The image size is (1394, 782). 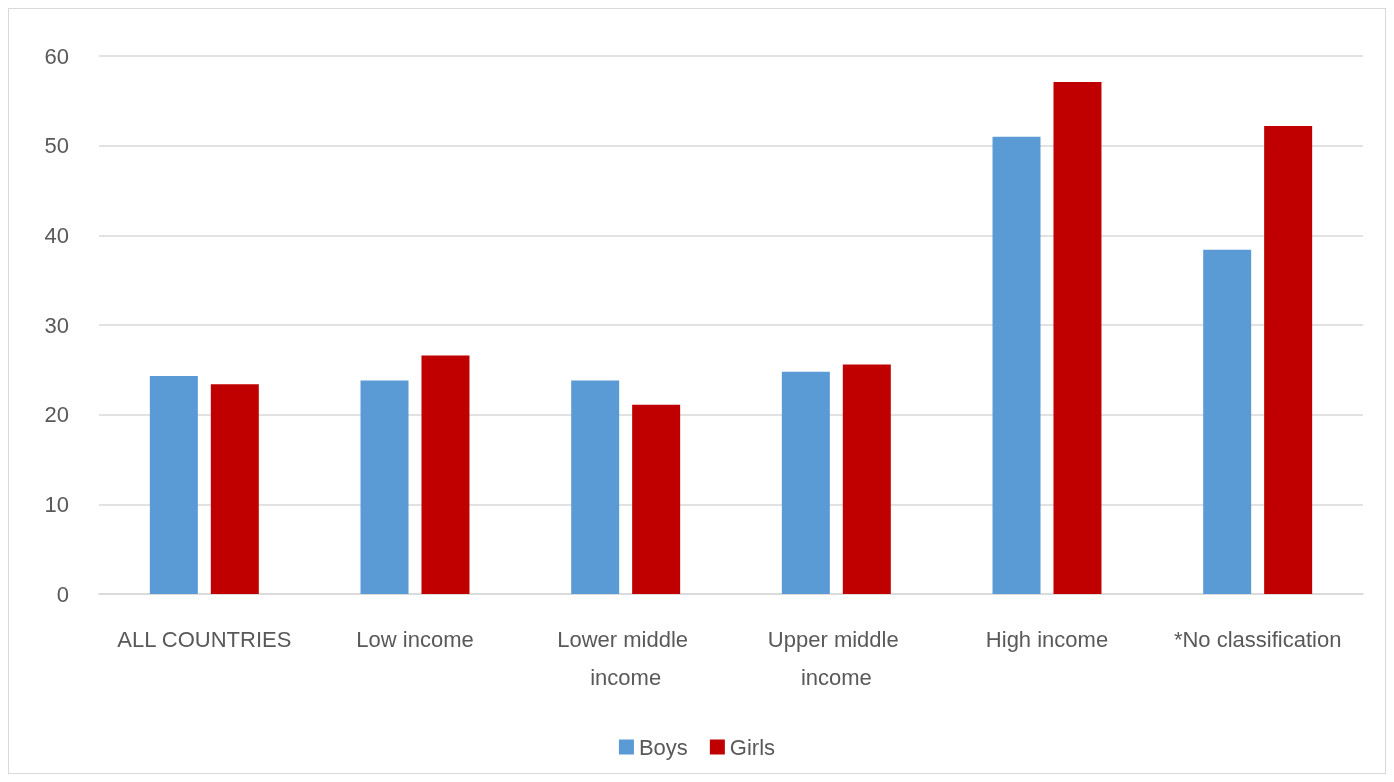 What do you see at coordinates (56, 504) in the screenshot?
I see `y-tick-label: 10` at bounding box center [56, 504].